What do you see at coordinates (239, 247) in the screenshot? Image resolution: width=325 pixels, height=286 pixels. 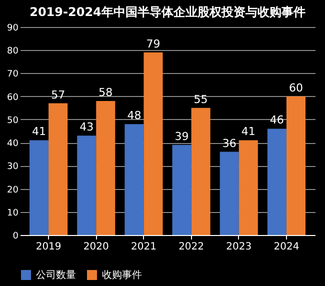 I see `x-tick-label: 2023` at bounding box center [239, 247].